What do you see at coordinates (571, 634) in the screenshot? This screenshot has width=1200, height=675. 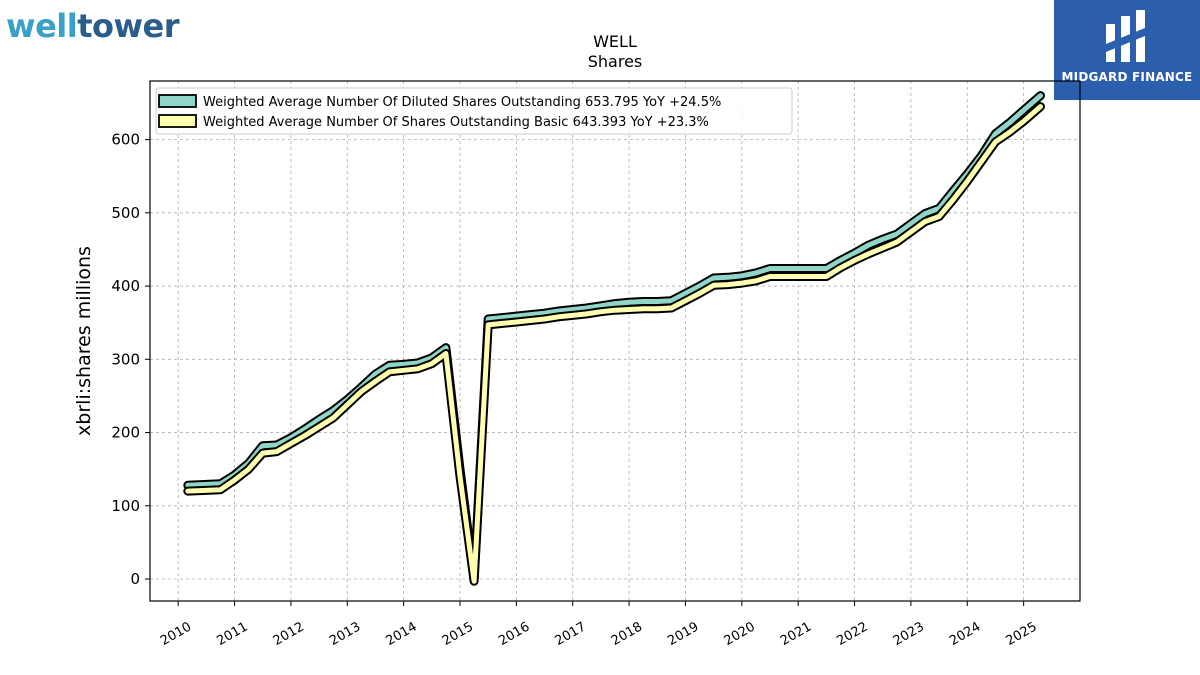 I see `x-tick-label: 2017` at bounding box center [571, 634].